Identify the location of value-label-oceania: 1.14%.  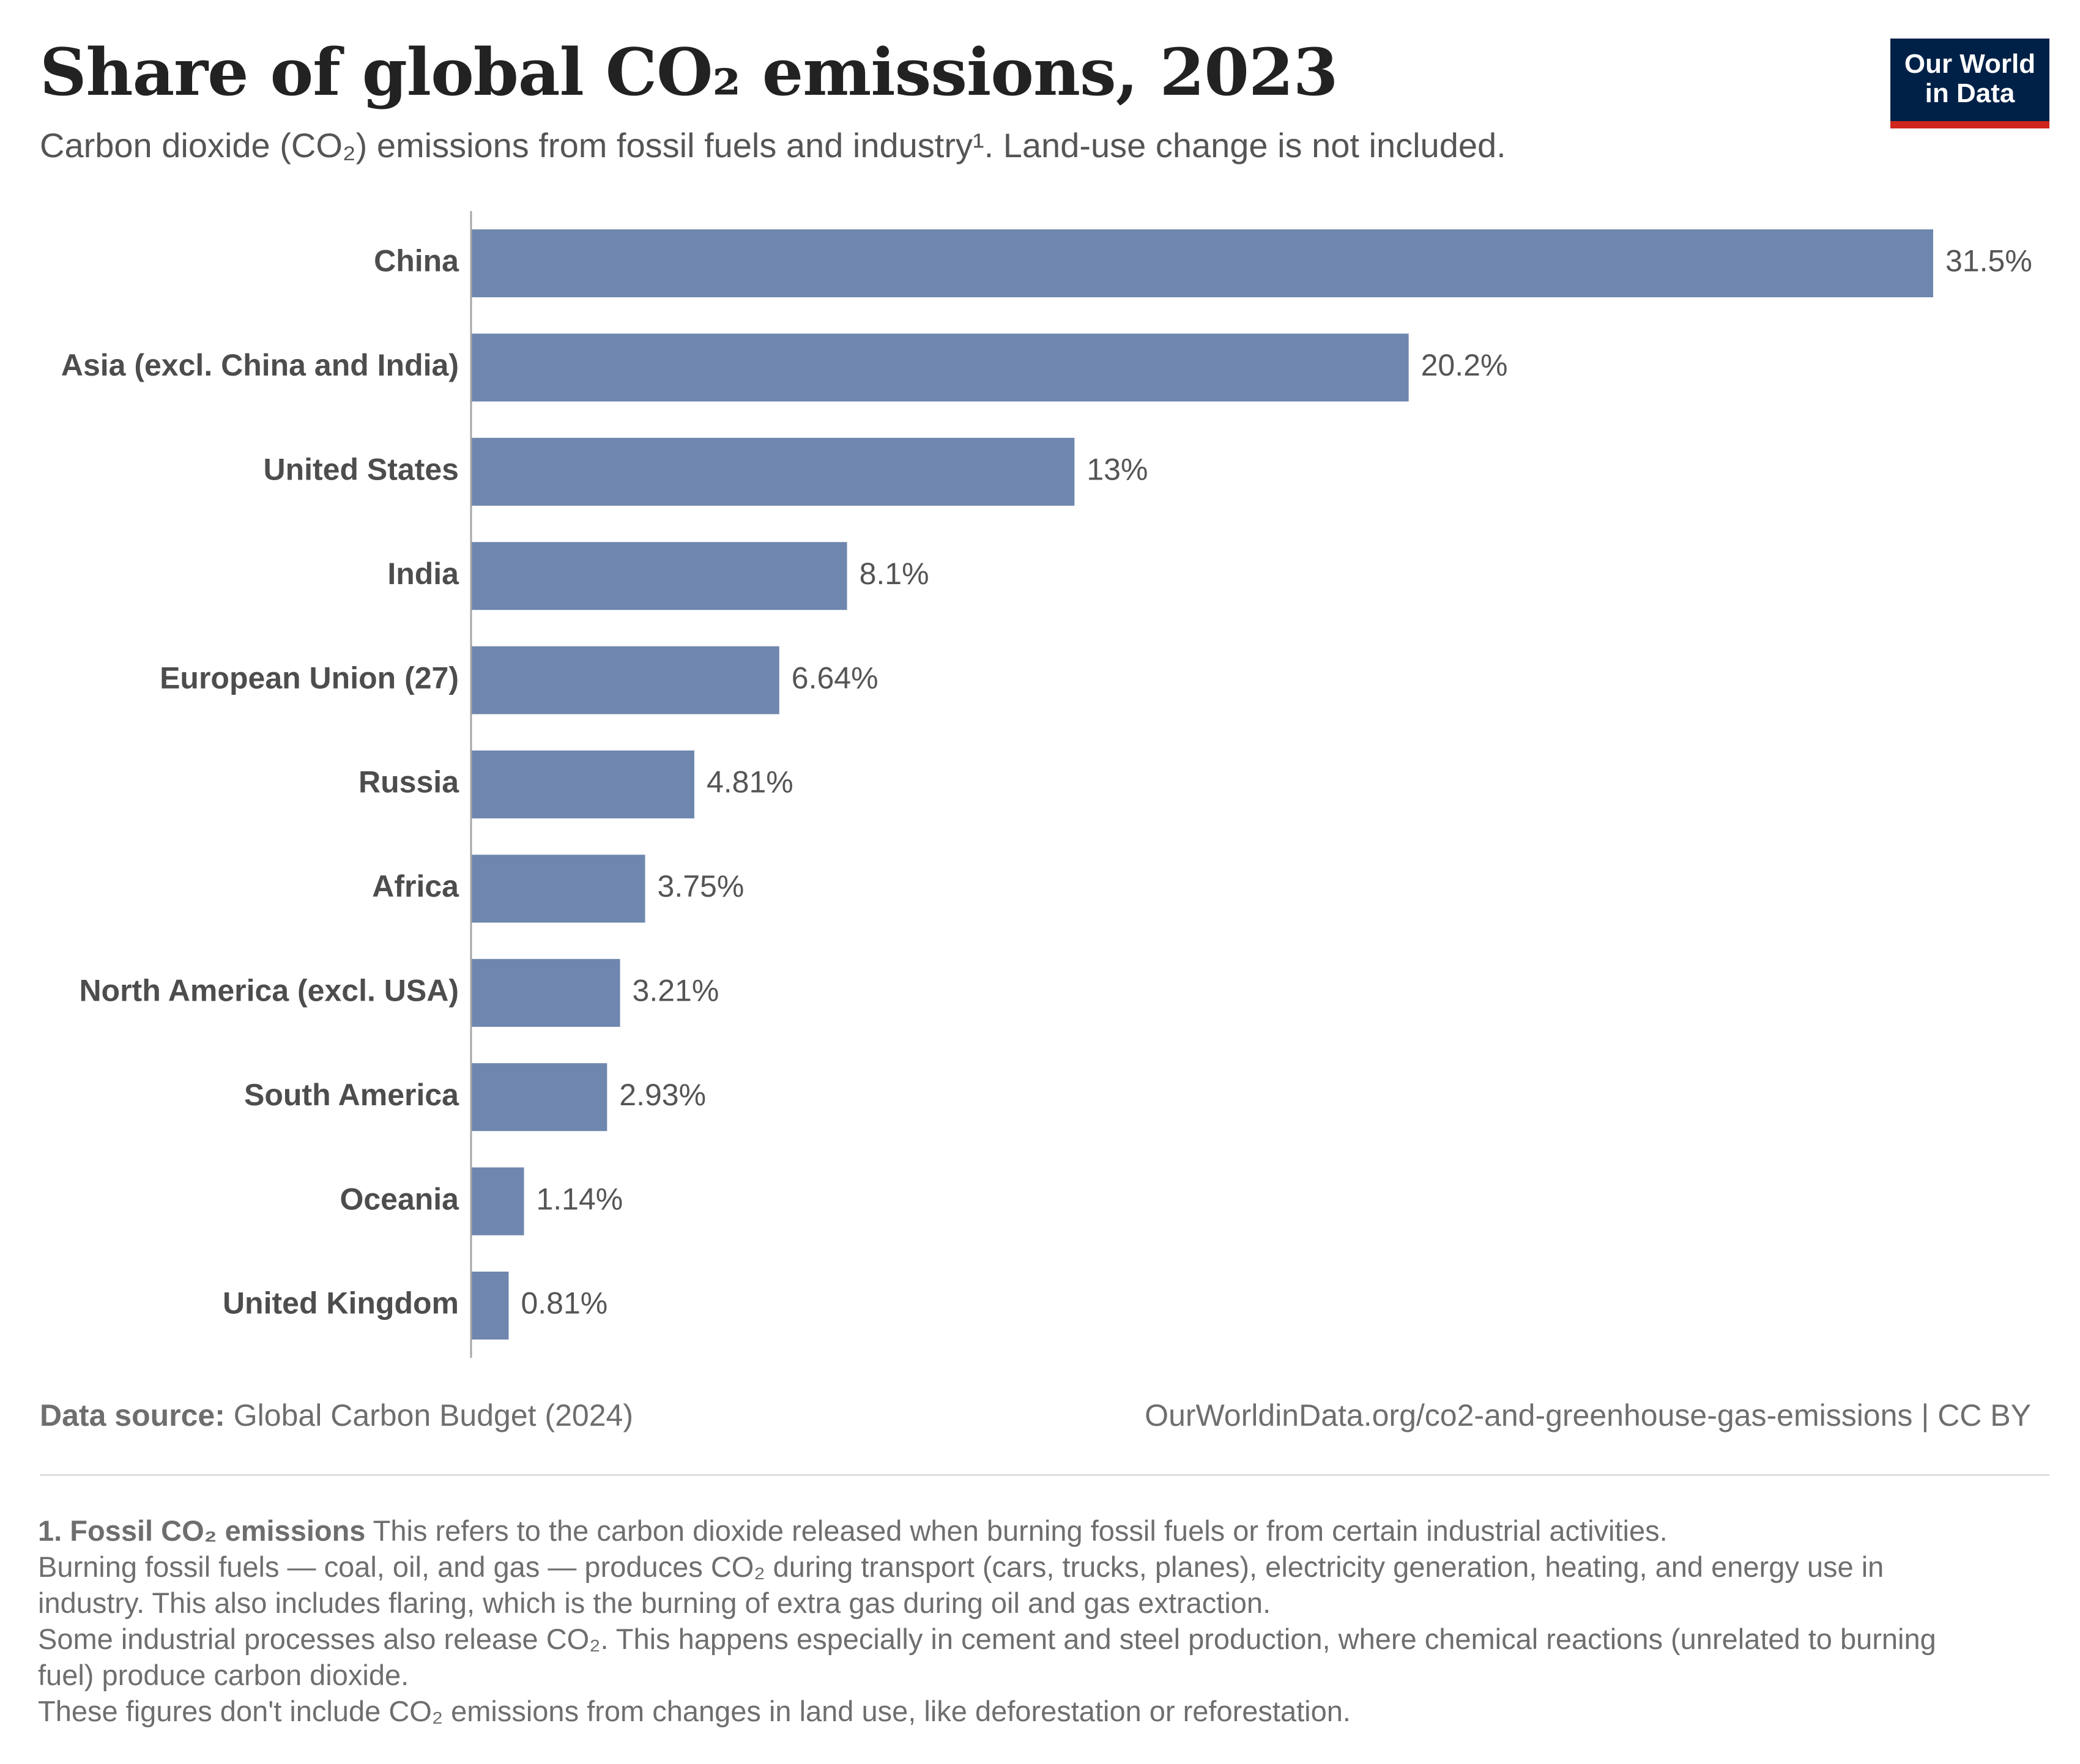
(579, 1199).